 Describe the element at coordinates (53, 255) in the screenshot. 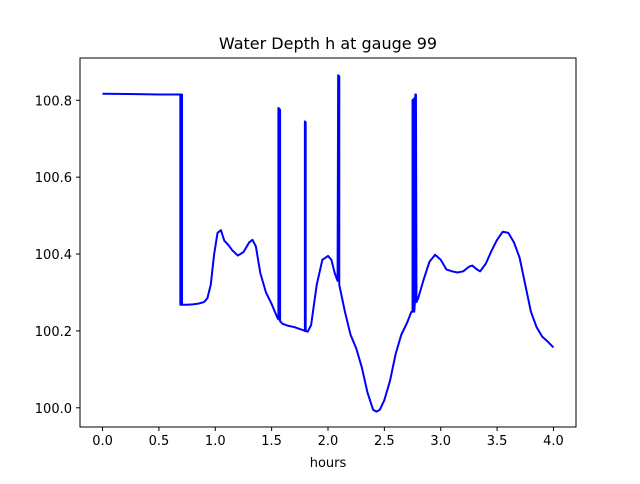

I see `y-tick-label: 100.4` at that location.